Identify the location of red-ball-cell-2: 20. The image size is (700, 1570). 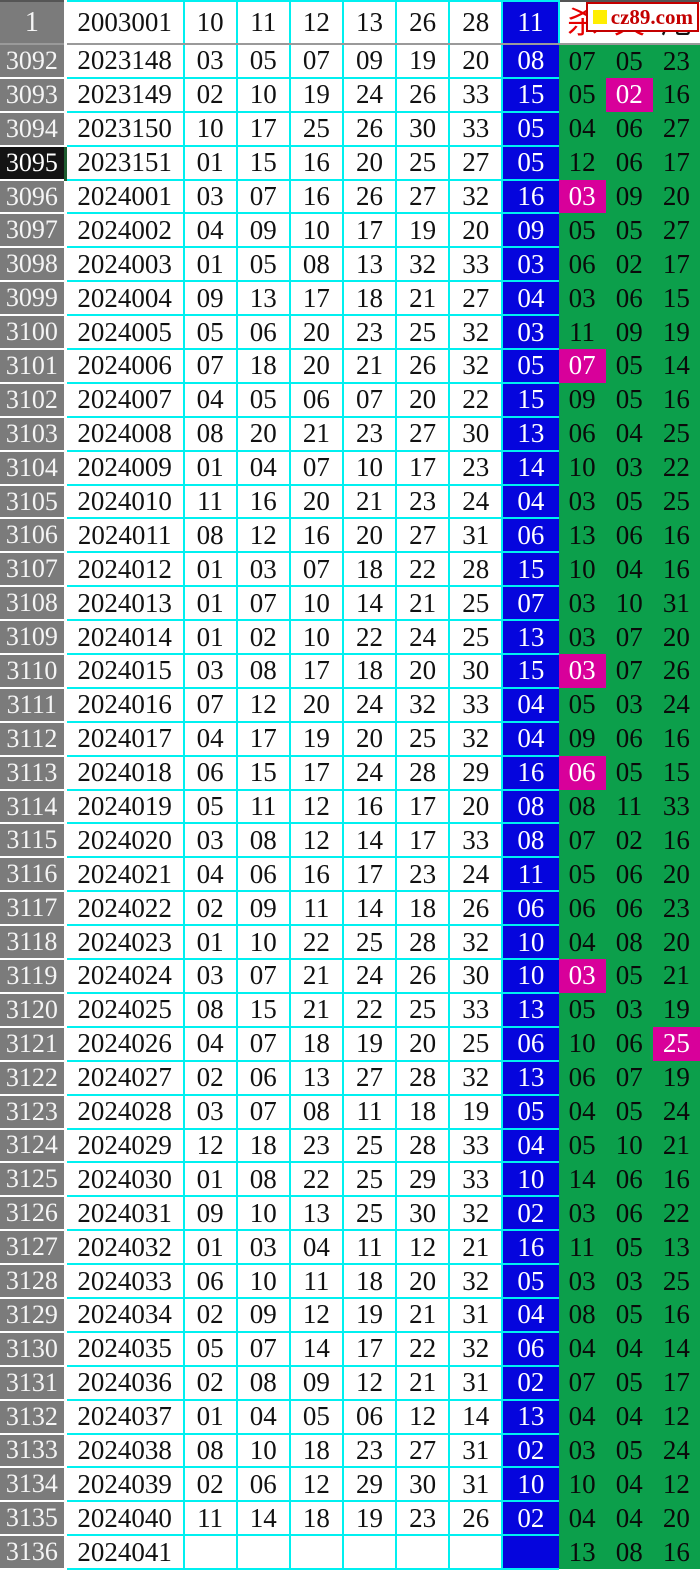
(263, 433).